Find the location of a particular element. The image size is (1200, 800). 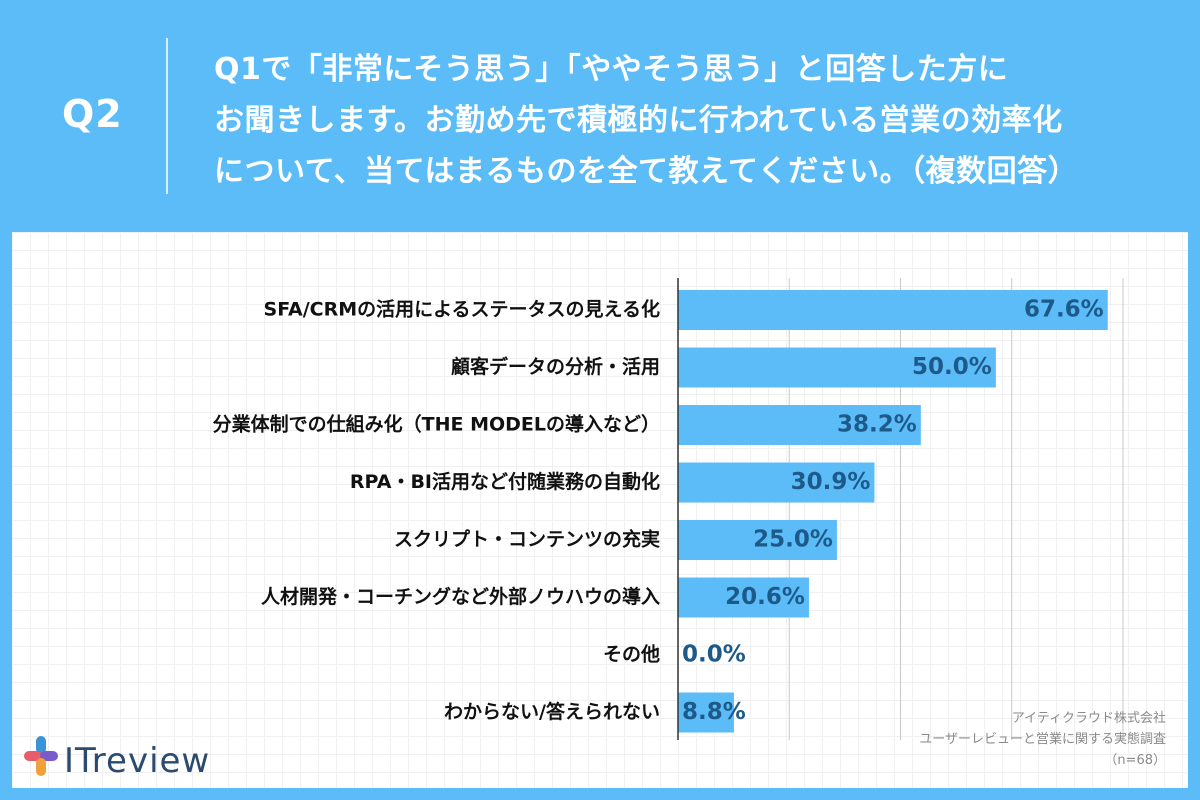

question-line-3: について、当てはまるものを全て教えてください。（複数回答） is located at coordinates (646, 171).